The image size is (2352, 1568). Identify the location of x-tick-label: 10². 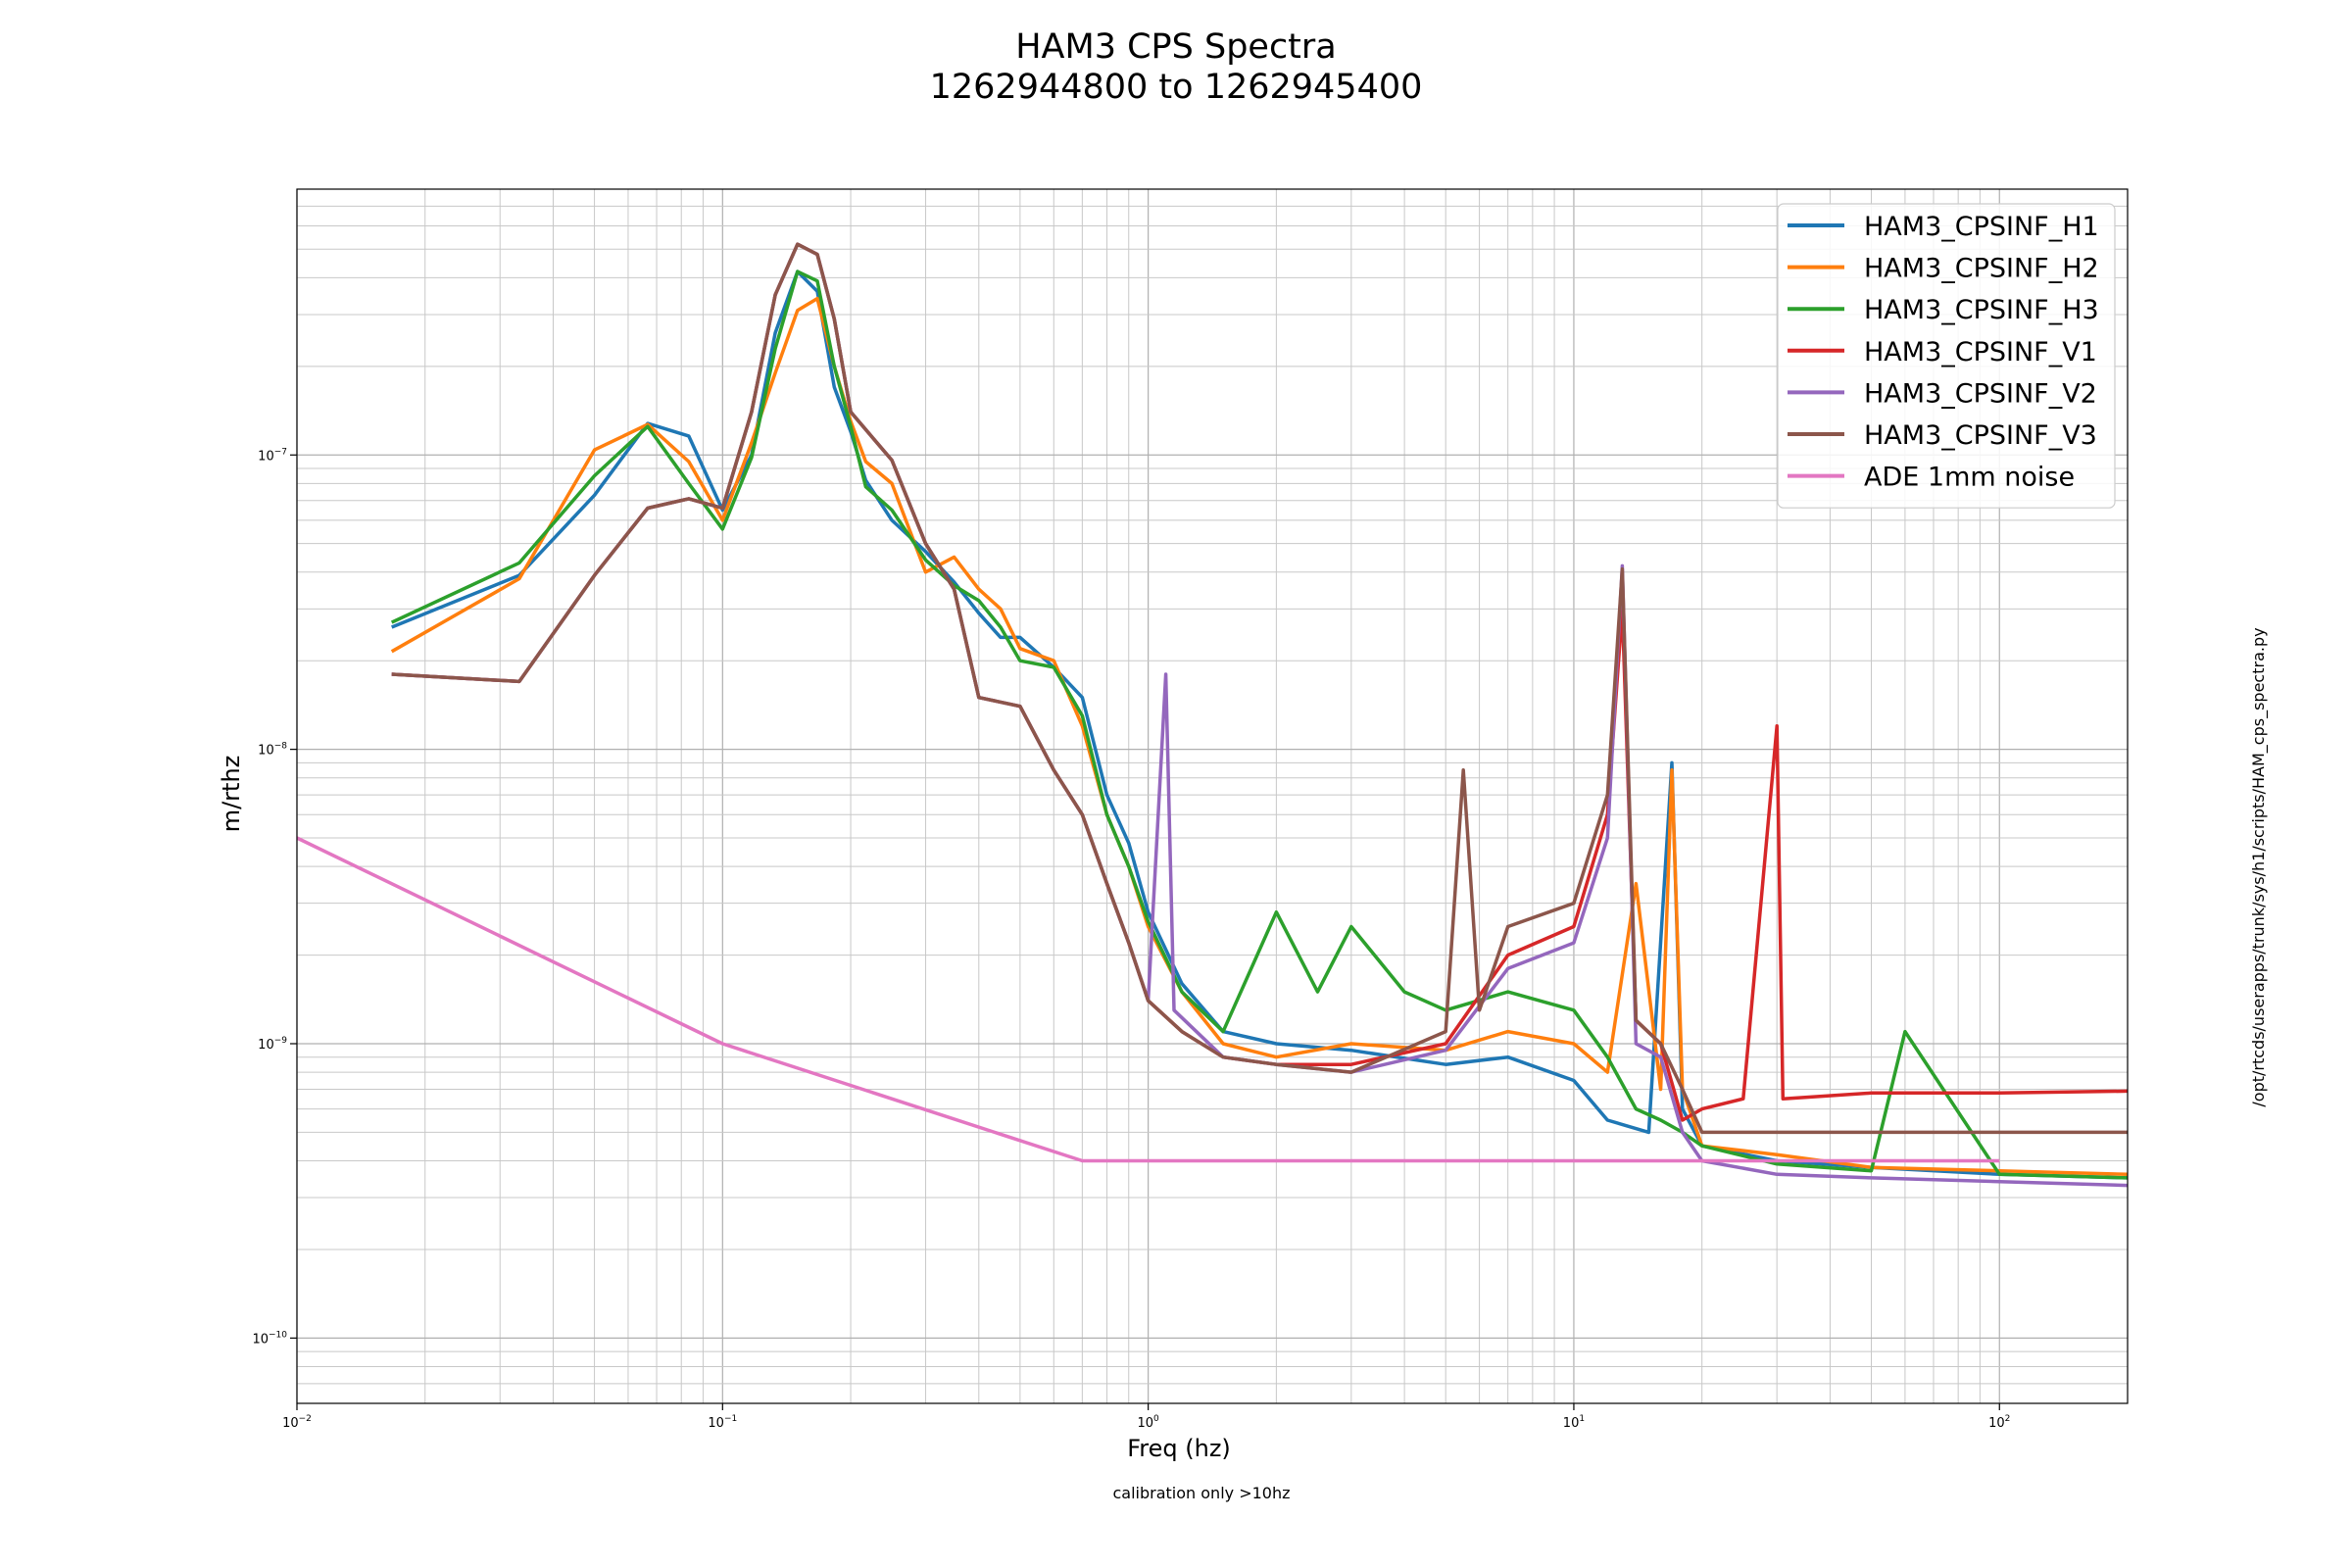
(1999, 1422).